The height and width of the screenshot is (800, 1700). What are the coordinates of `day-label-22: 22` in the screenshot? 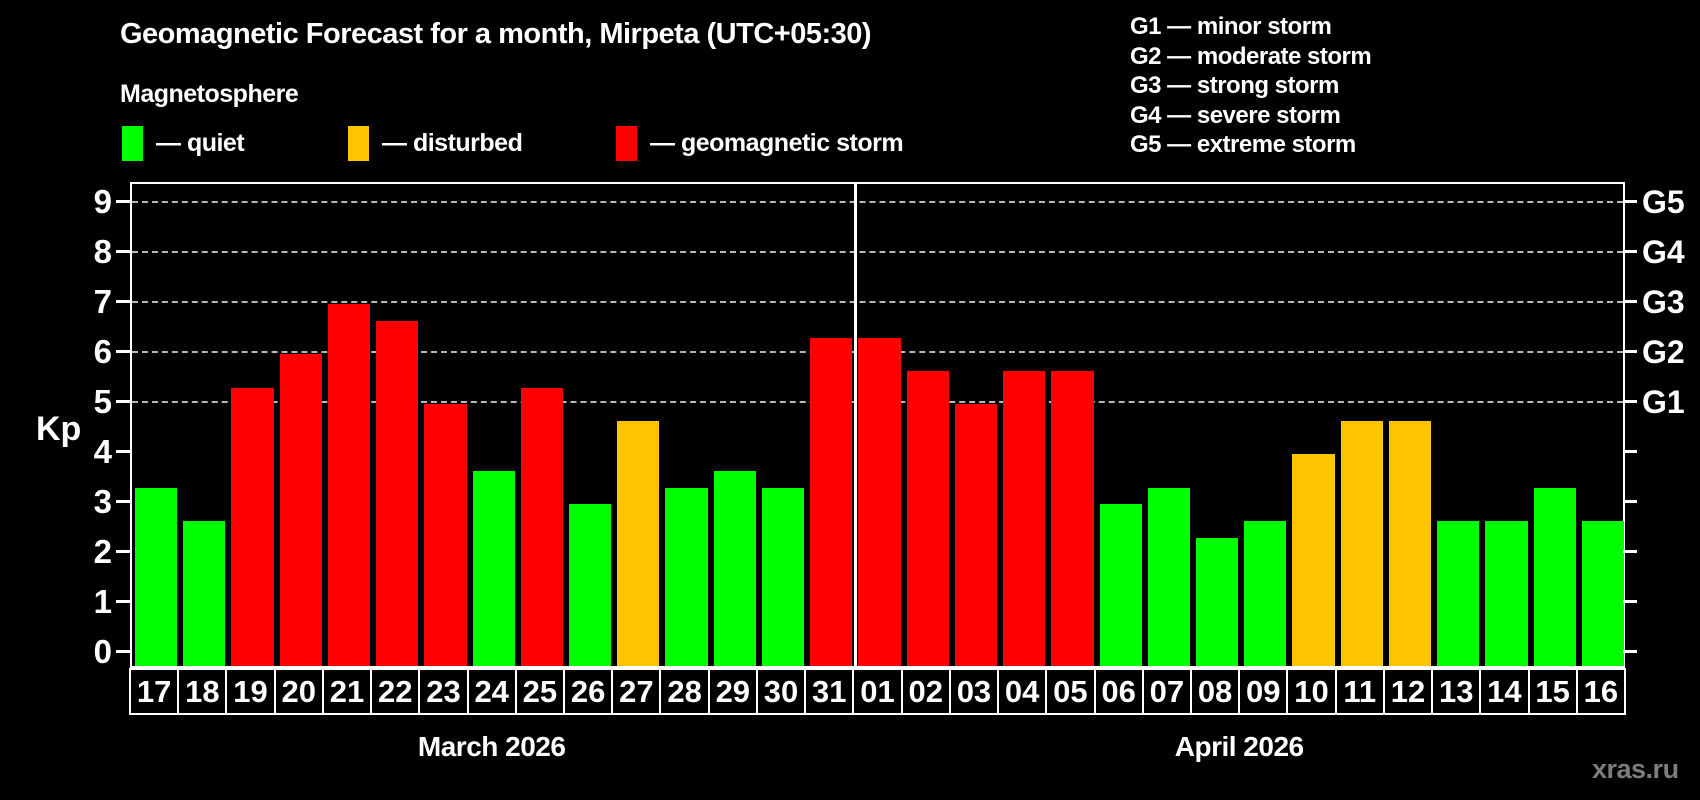 It's located at (395, 691).